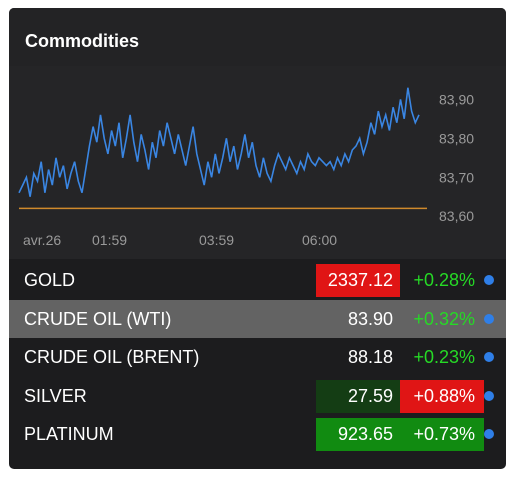 This screenshot has width=510, height=478. I want to click on y-tick-label: 83,60, so click(456, 216).